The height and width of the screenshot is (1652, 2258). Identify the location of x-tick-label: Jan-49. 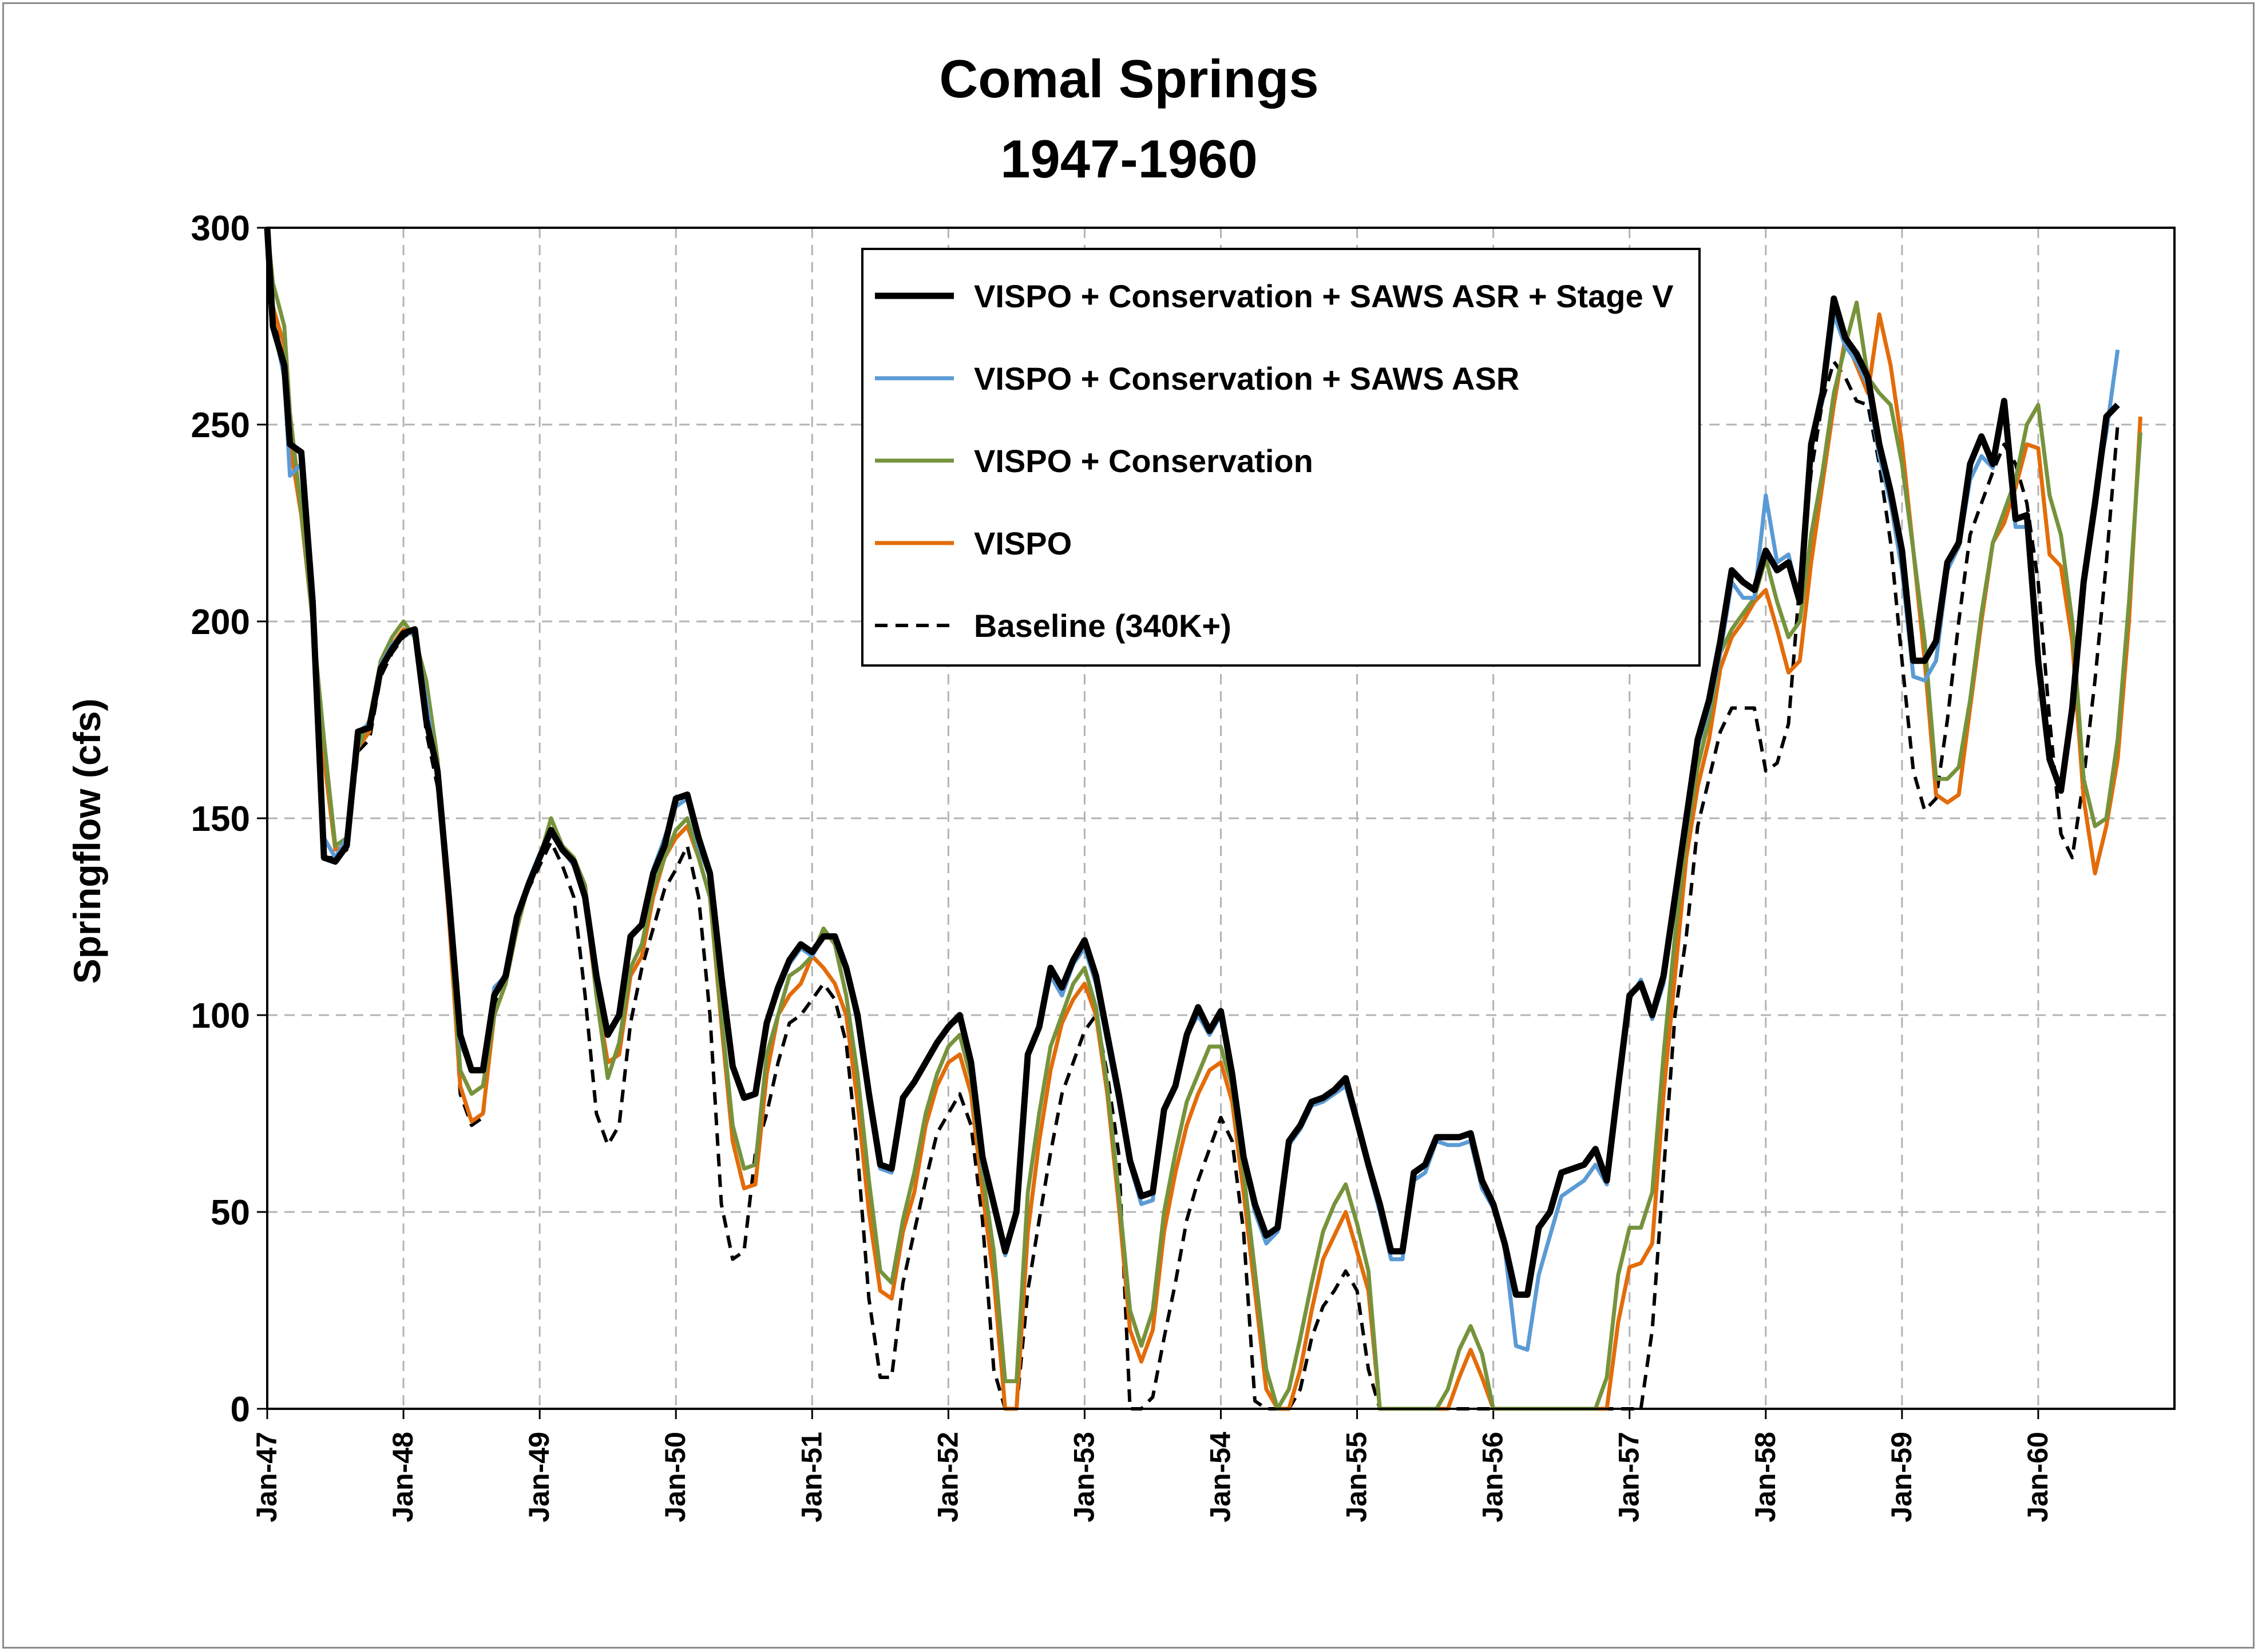
(539, 1477).